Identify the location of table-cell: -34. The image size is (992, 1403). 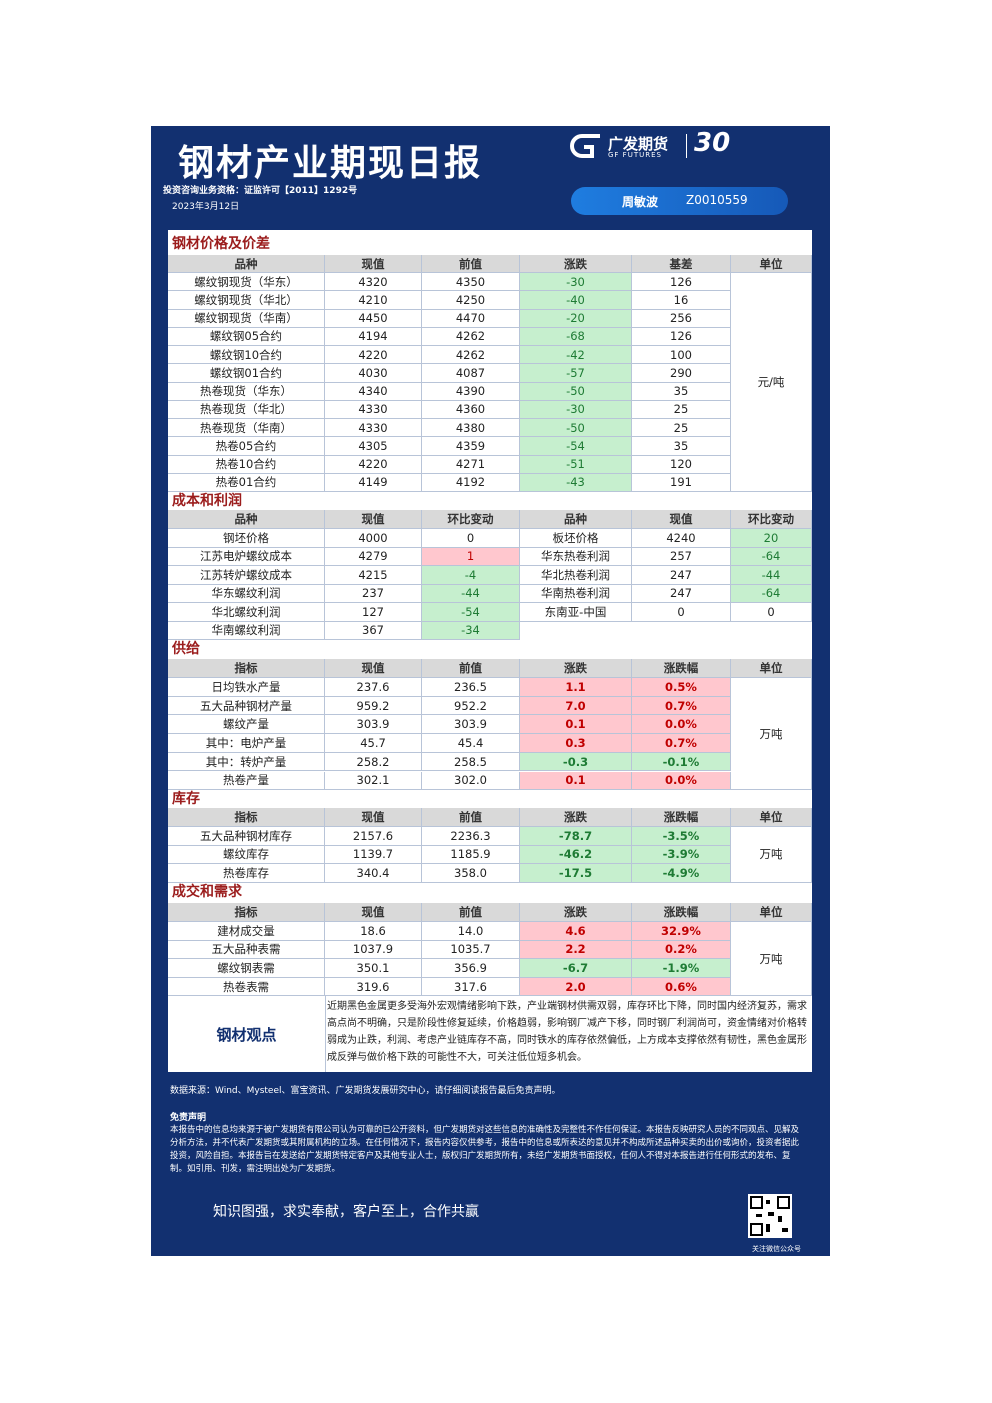
(471, 630).